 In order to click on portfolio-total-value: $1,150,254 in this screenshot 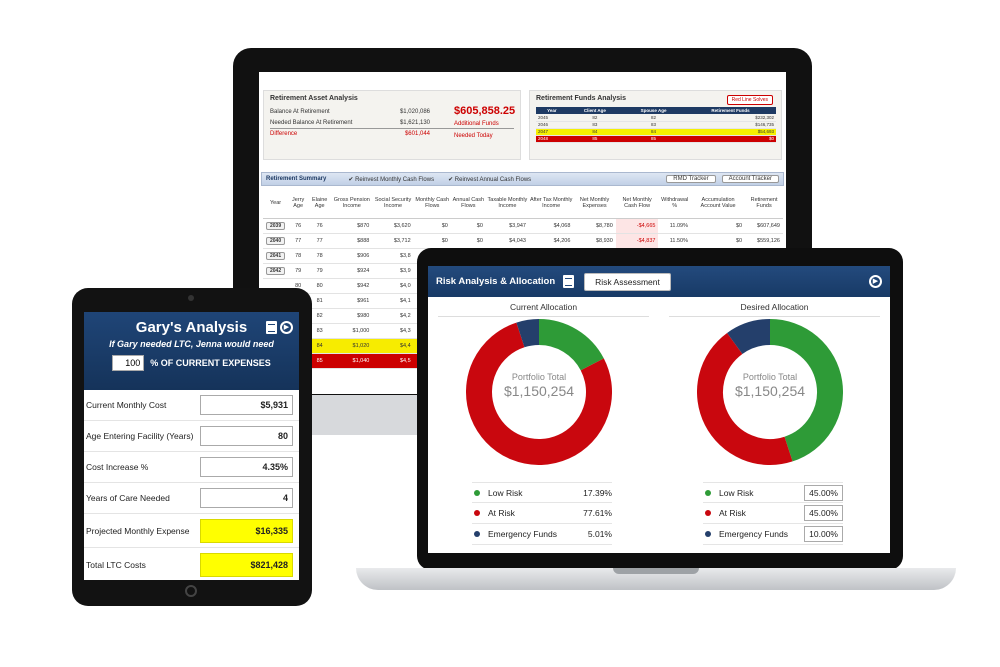, I will do `click(539, 391)`.